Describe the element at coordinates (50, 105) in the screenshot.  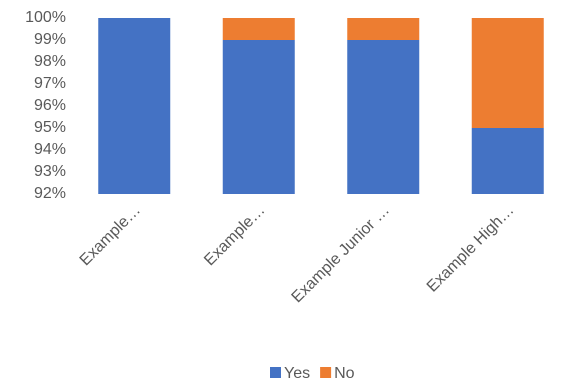
I see `y-tick-label: 96%` at that location.